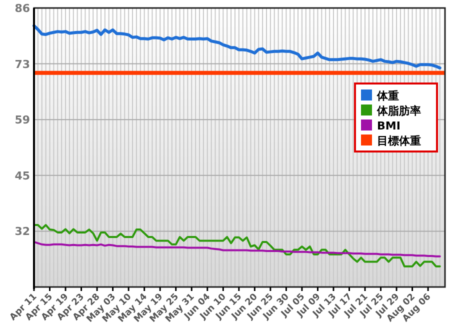 This screenshot has width=449, height=330. I want to click on legend-label: 目標体重, so click(399, 141).